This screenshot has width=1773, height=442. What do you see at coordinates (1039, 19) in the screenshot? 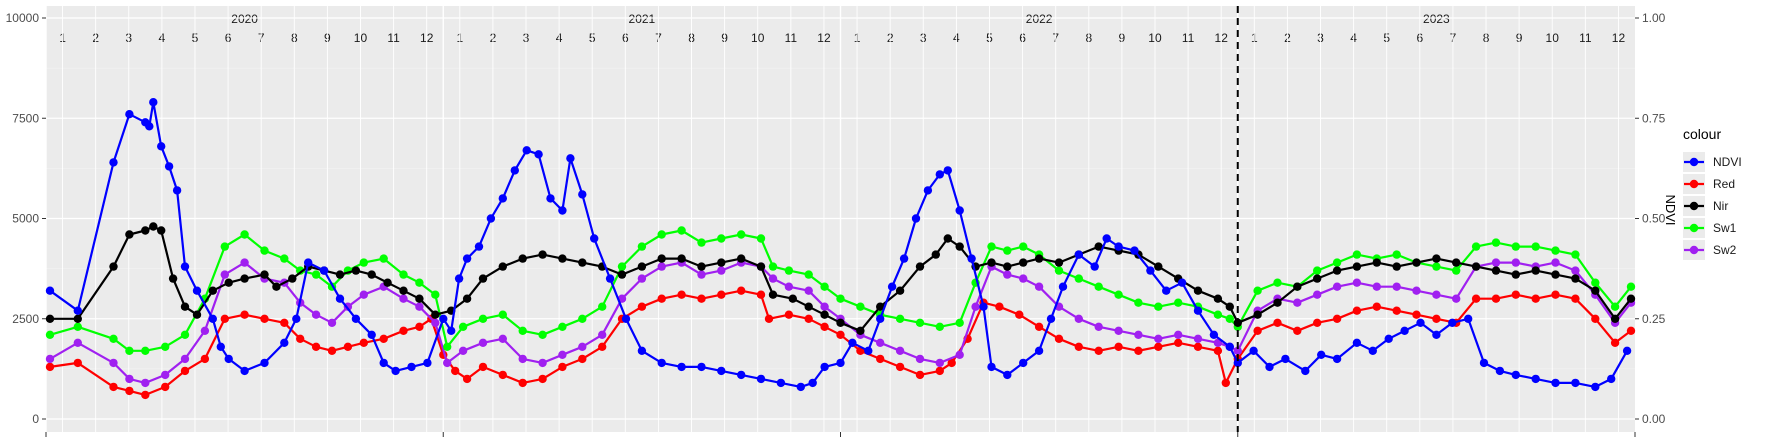
I see `year-label: 2022` at bounding box center [1039, 19].